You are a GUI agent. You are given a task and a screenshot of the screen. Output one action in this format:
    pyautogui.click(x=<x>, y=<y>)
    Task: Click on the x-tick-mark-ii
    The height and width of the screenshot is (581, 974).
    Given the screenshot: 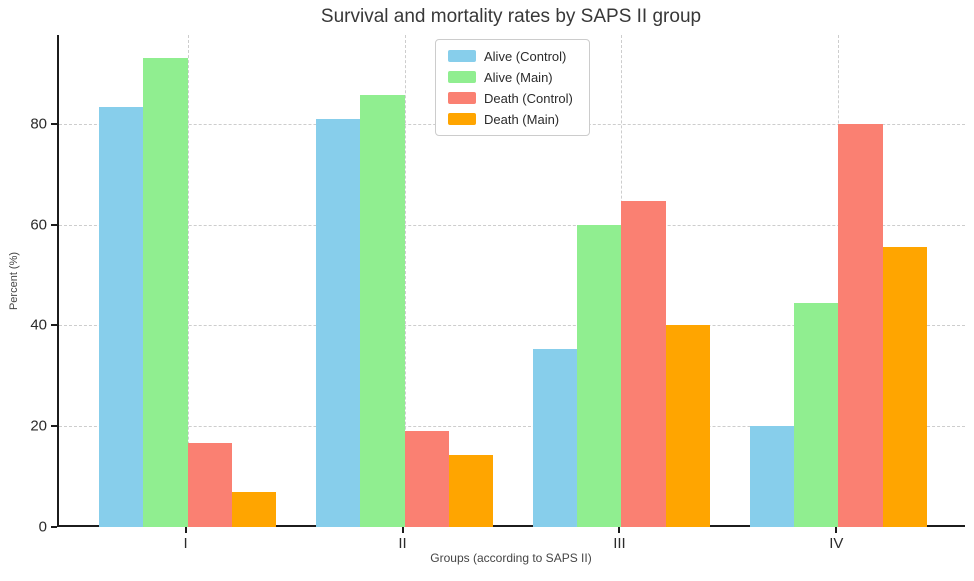 What is the action you would take?
    pyautogui.click(x=402, y=530)
    